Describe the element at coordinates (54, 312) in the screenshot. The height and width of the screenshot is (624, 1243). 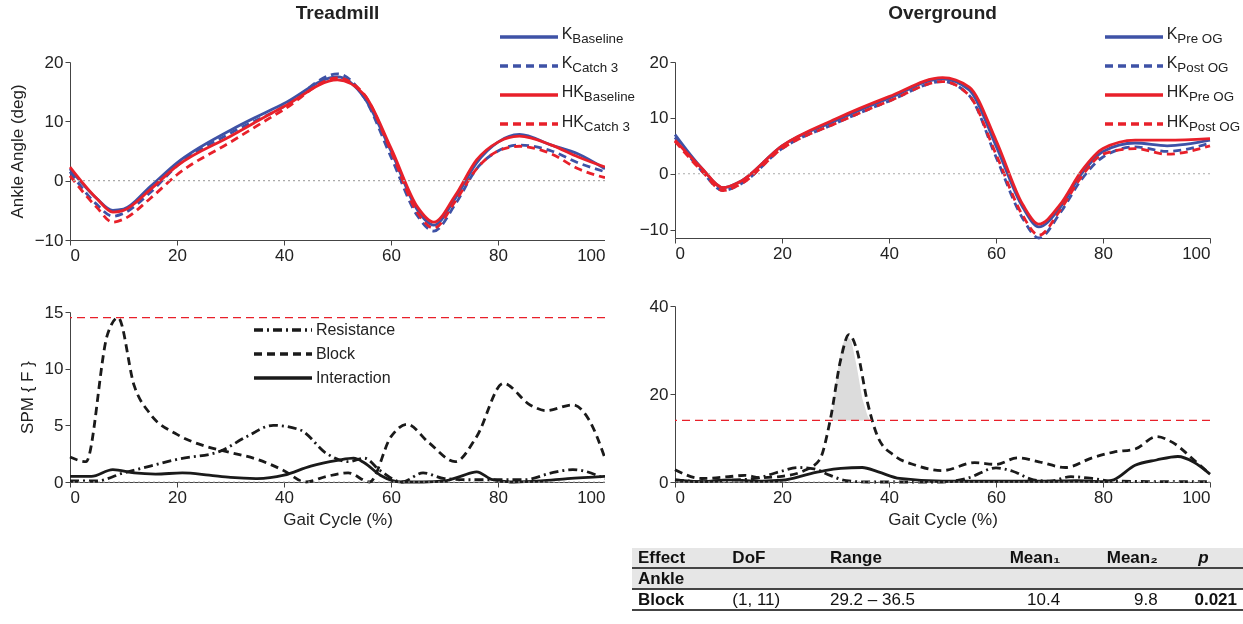
I see `y-tick-label: 15` at that location.